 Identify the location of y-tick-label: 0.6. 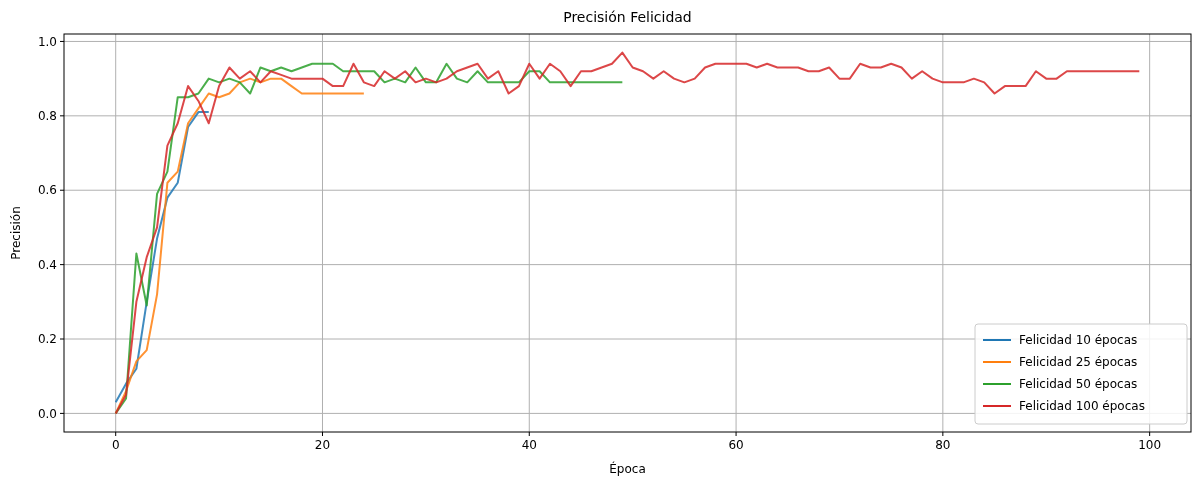
(47, 190).